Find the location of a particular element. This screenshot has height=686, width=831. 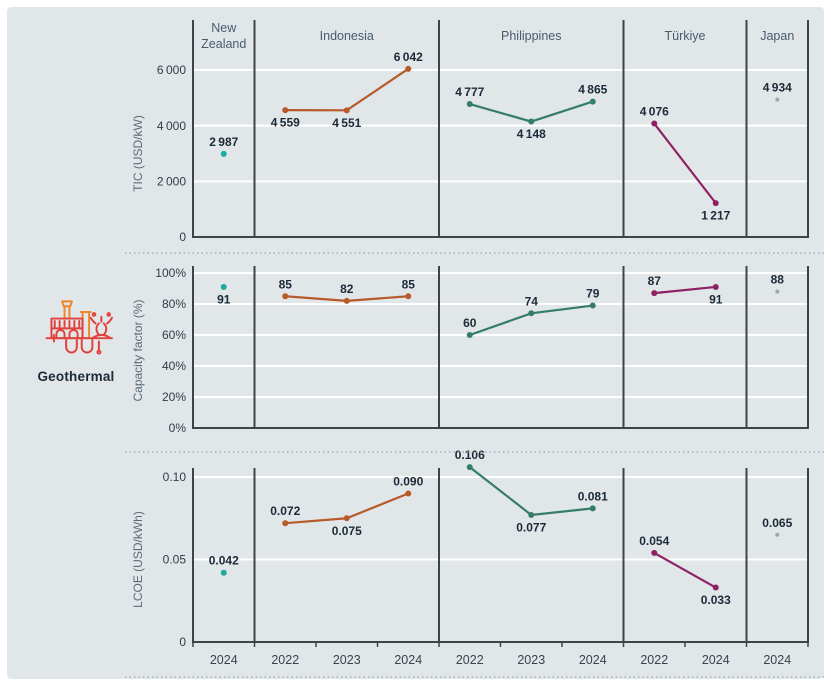

data-label: 82 is located at coordinates (347, 289).